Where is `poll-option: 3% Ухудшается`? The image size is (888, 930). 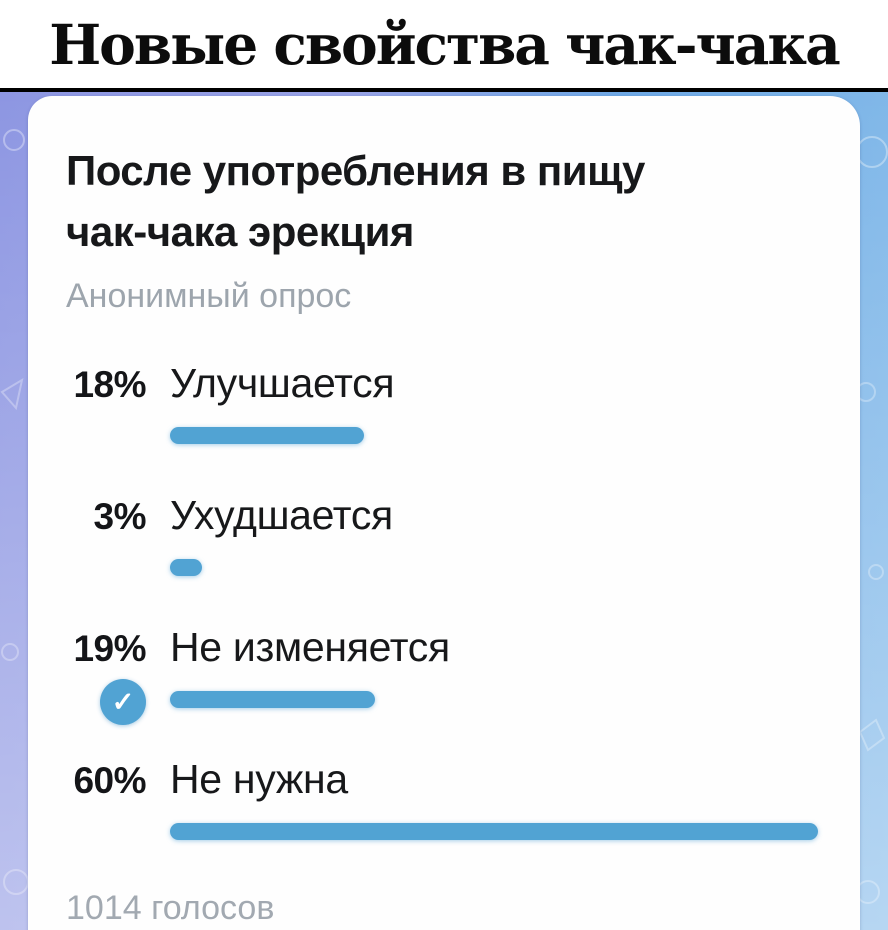 poll-option: 3% Ухудшается is located at coordinates (448, 543).